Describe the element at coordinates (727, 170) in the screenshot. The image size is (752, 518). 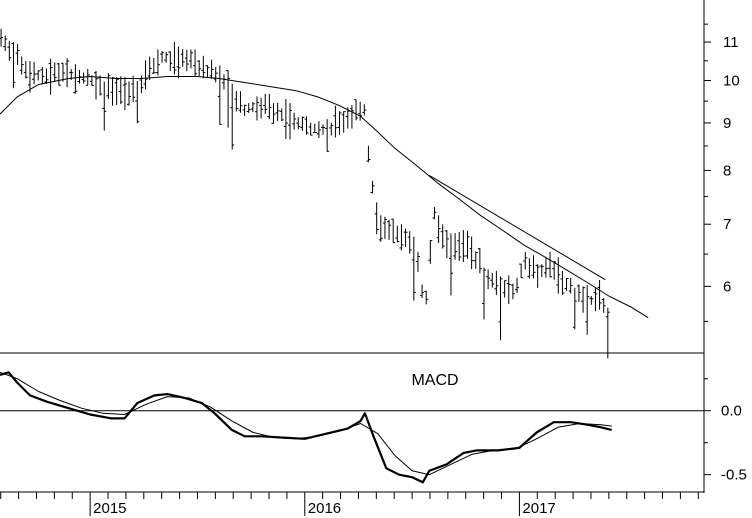
I see `price-tick-label: 8` at that location.